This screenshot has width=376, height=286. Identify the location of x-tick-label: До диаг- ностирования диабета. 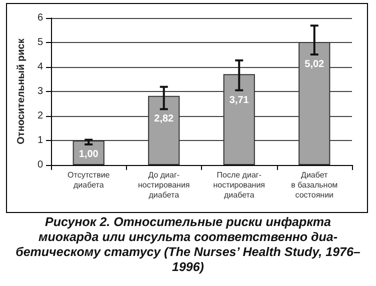
(164, 185).